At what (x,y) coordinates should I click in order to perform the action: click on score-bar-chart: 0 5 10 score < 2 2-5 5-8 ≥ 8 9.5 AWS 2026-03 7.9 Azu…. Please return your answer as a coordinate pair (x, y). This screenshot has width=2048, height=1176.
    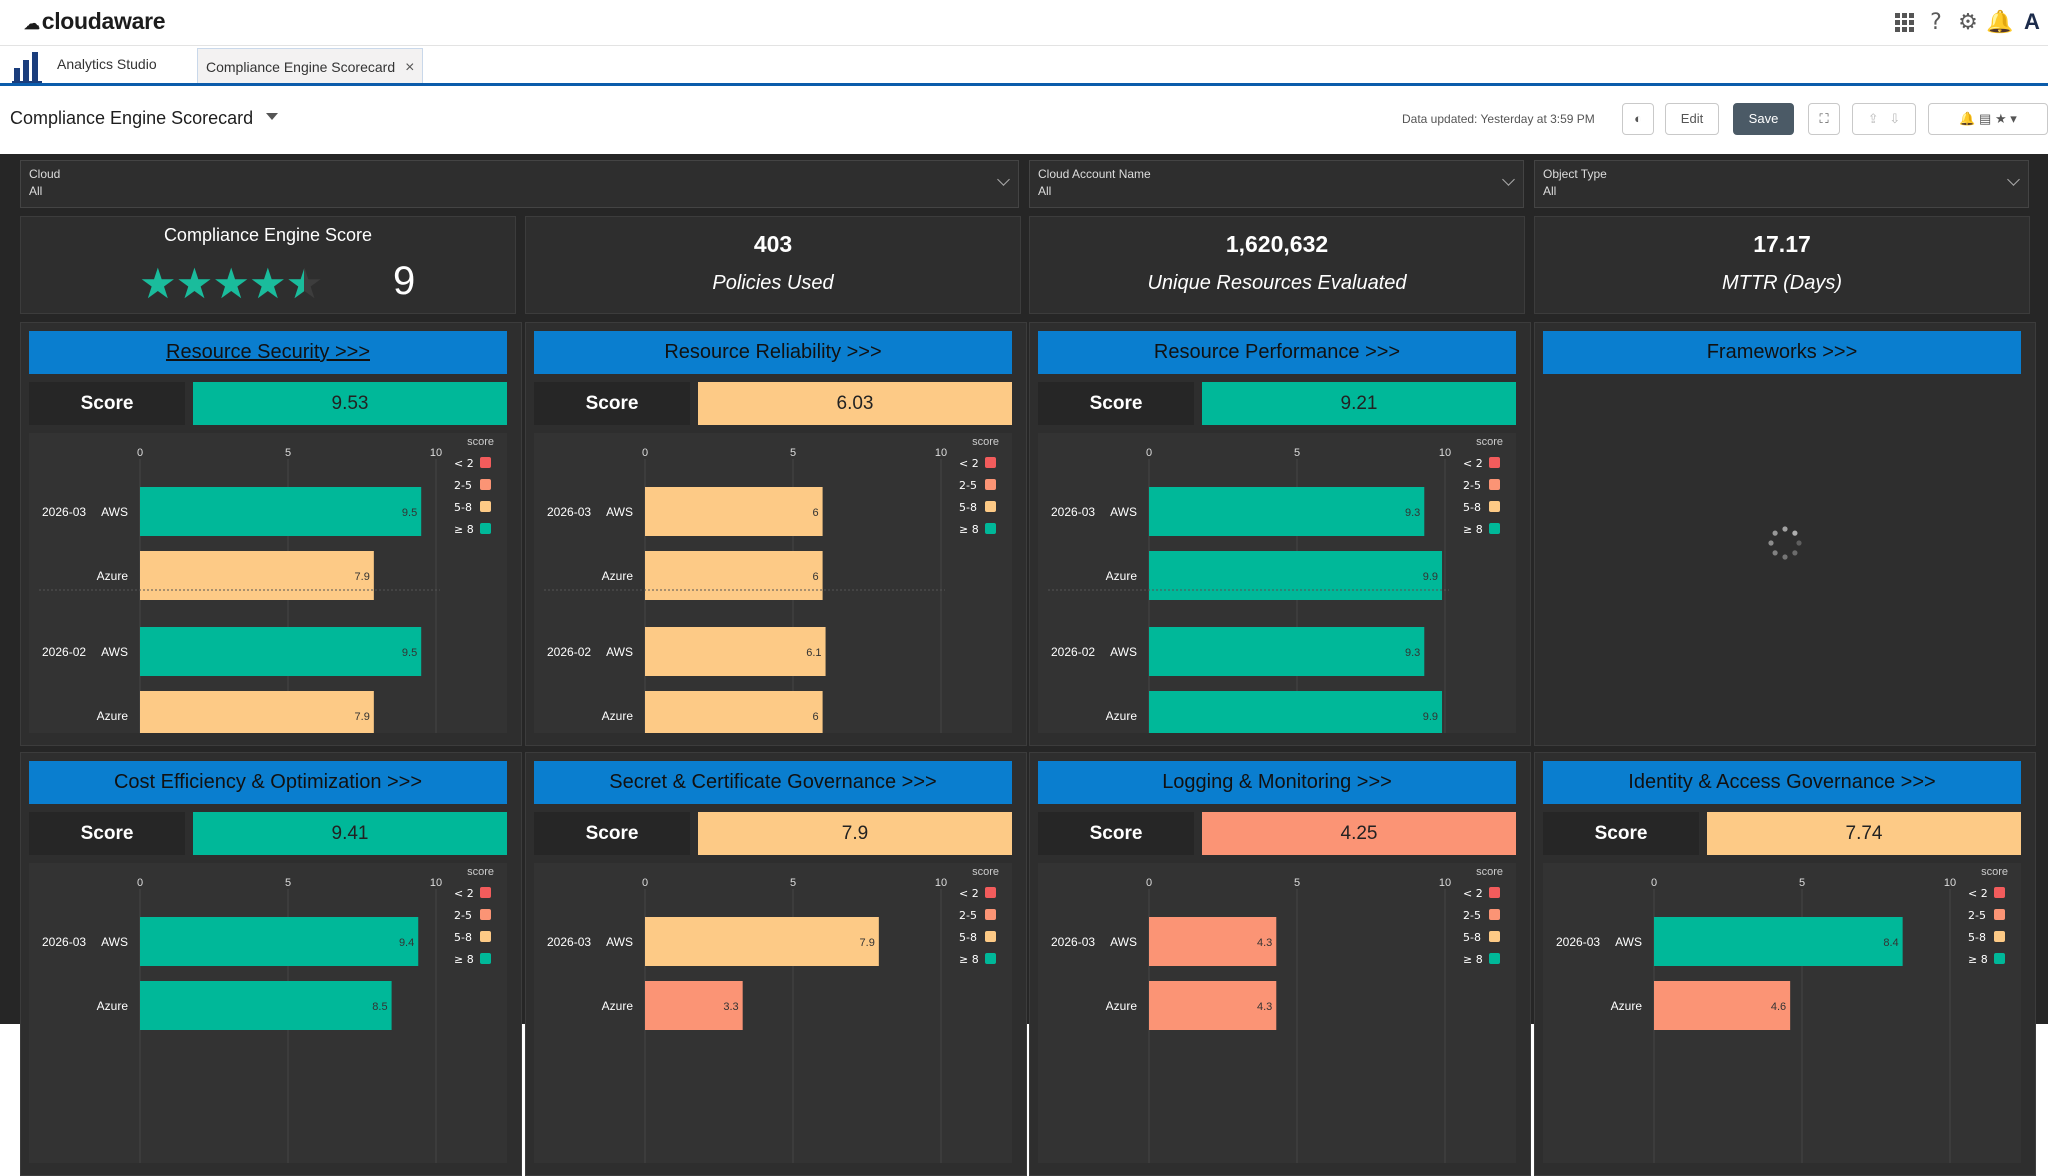
    Looking at the image, I should click on (268, 583).